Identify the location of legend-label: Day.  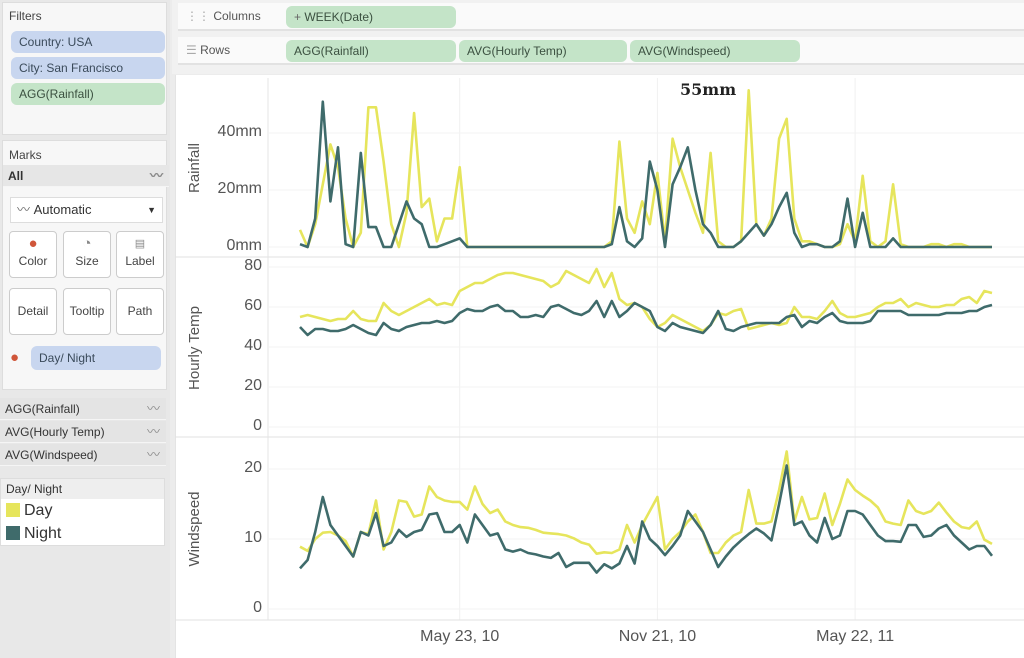
(38, 510).